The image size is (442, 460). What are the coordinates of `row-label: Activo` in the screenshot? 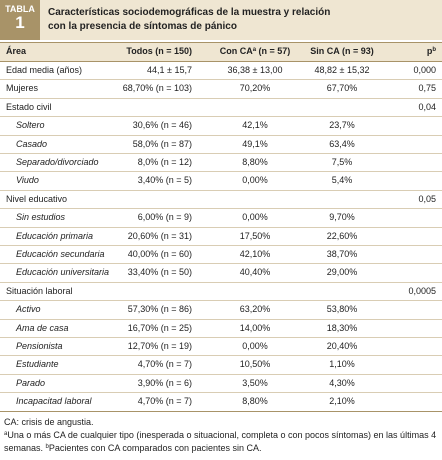 It's located at (28, 309).